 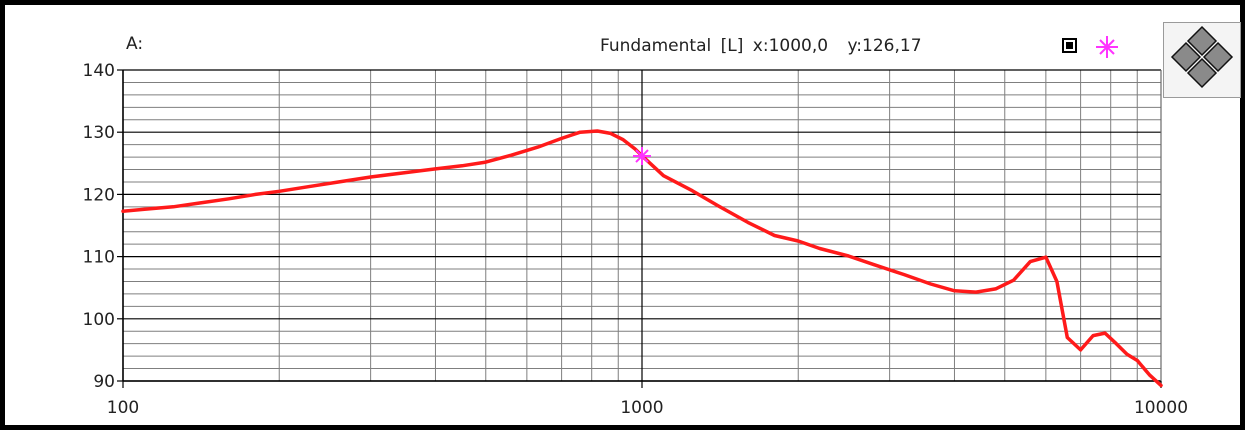 I want to click on y-tick-label: 130, so click(x=99, y=133).